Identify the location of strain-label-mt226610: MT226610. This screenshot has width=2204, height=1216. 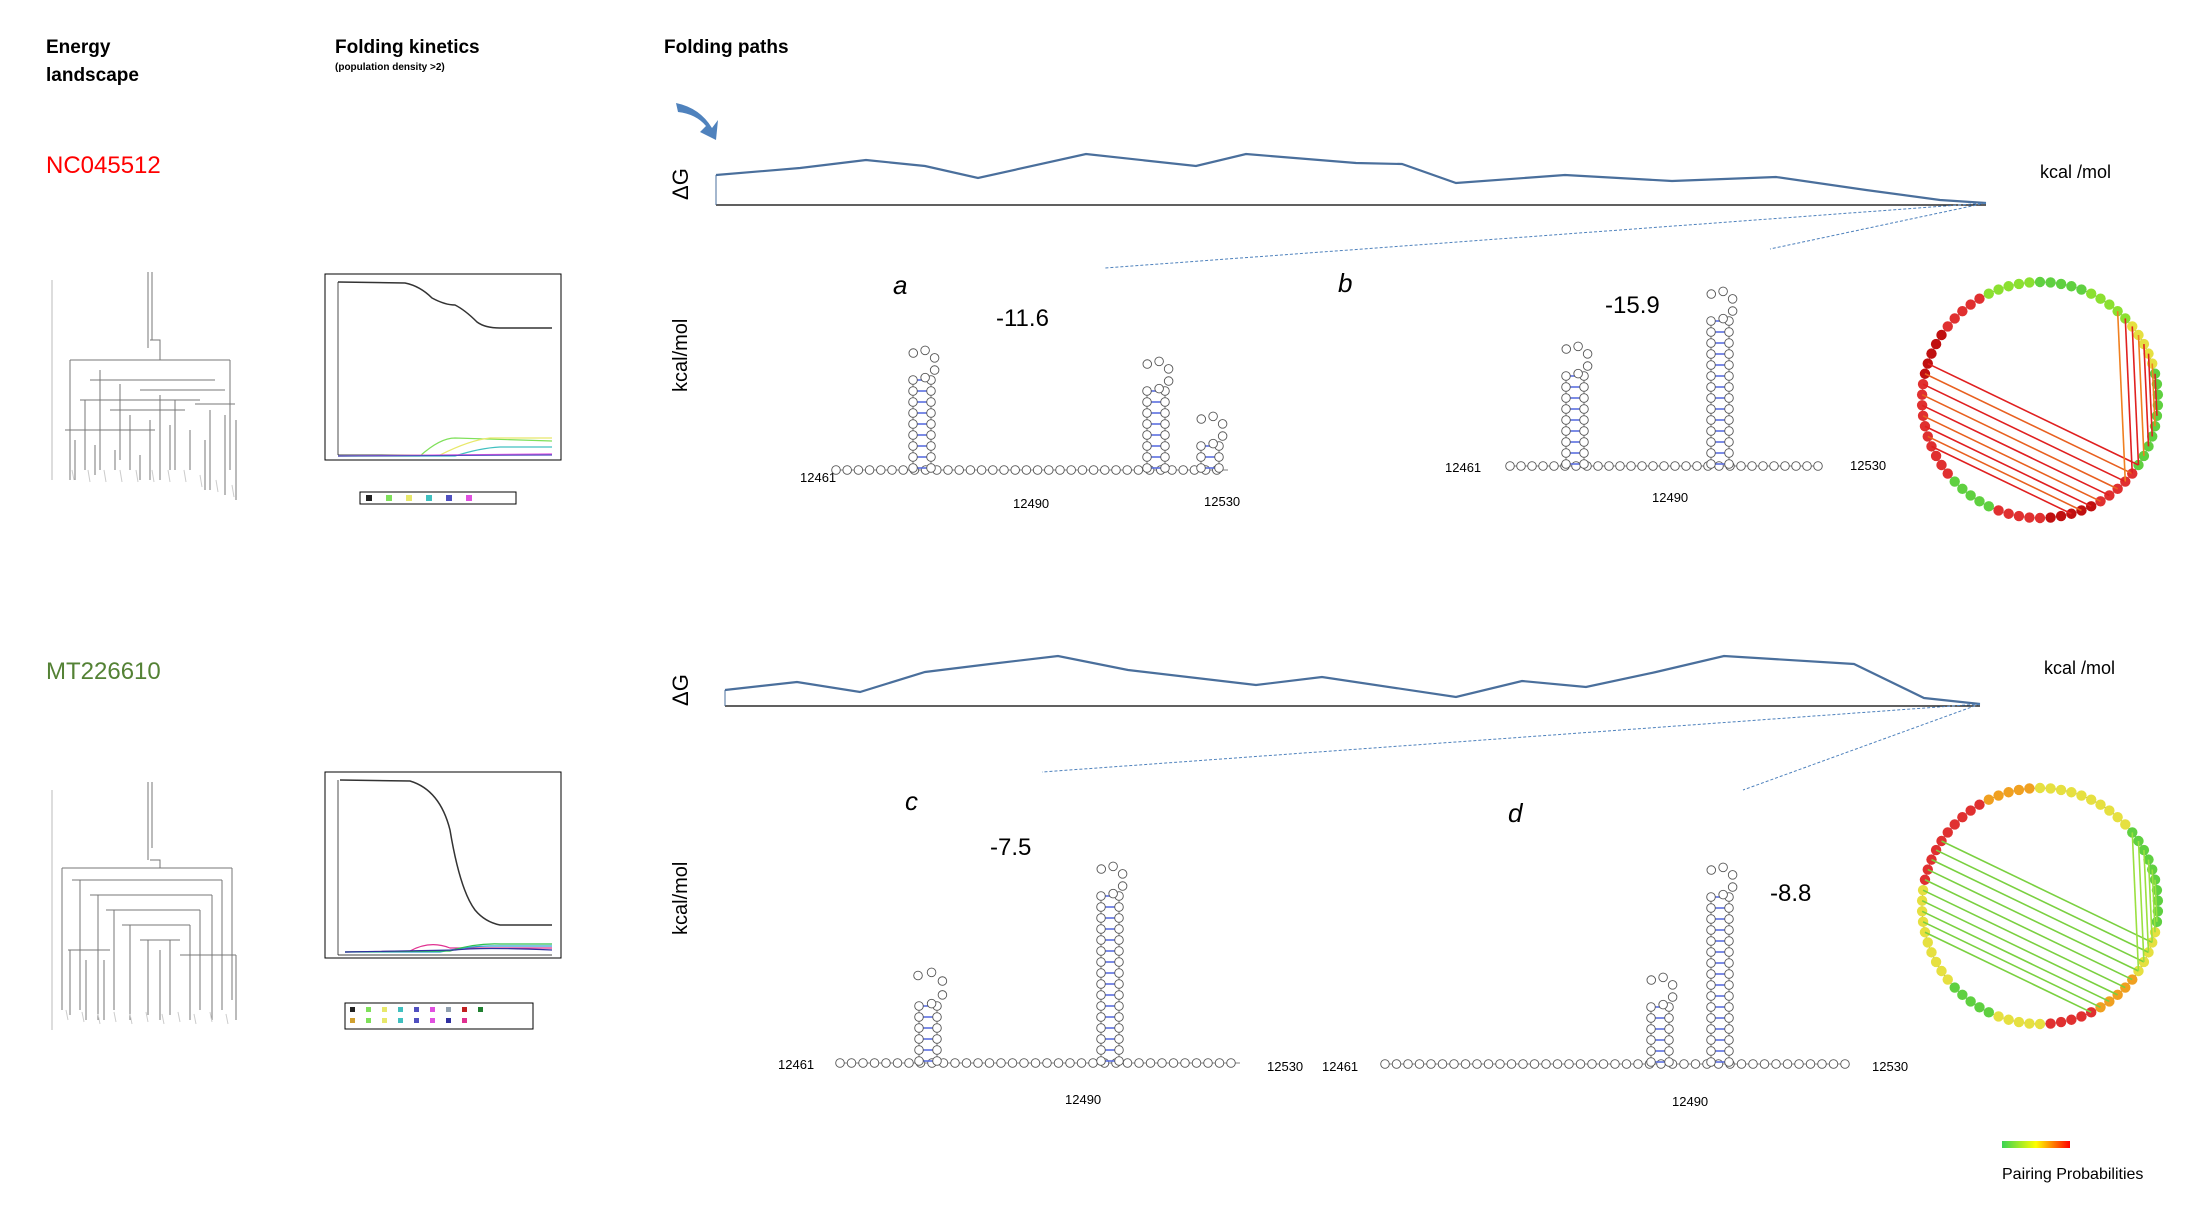
(103, 671).